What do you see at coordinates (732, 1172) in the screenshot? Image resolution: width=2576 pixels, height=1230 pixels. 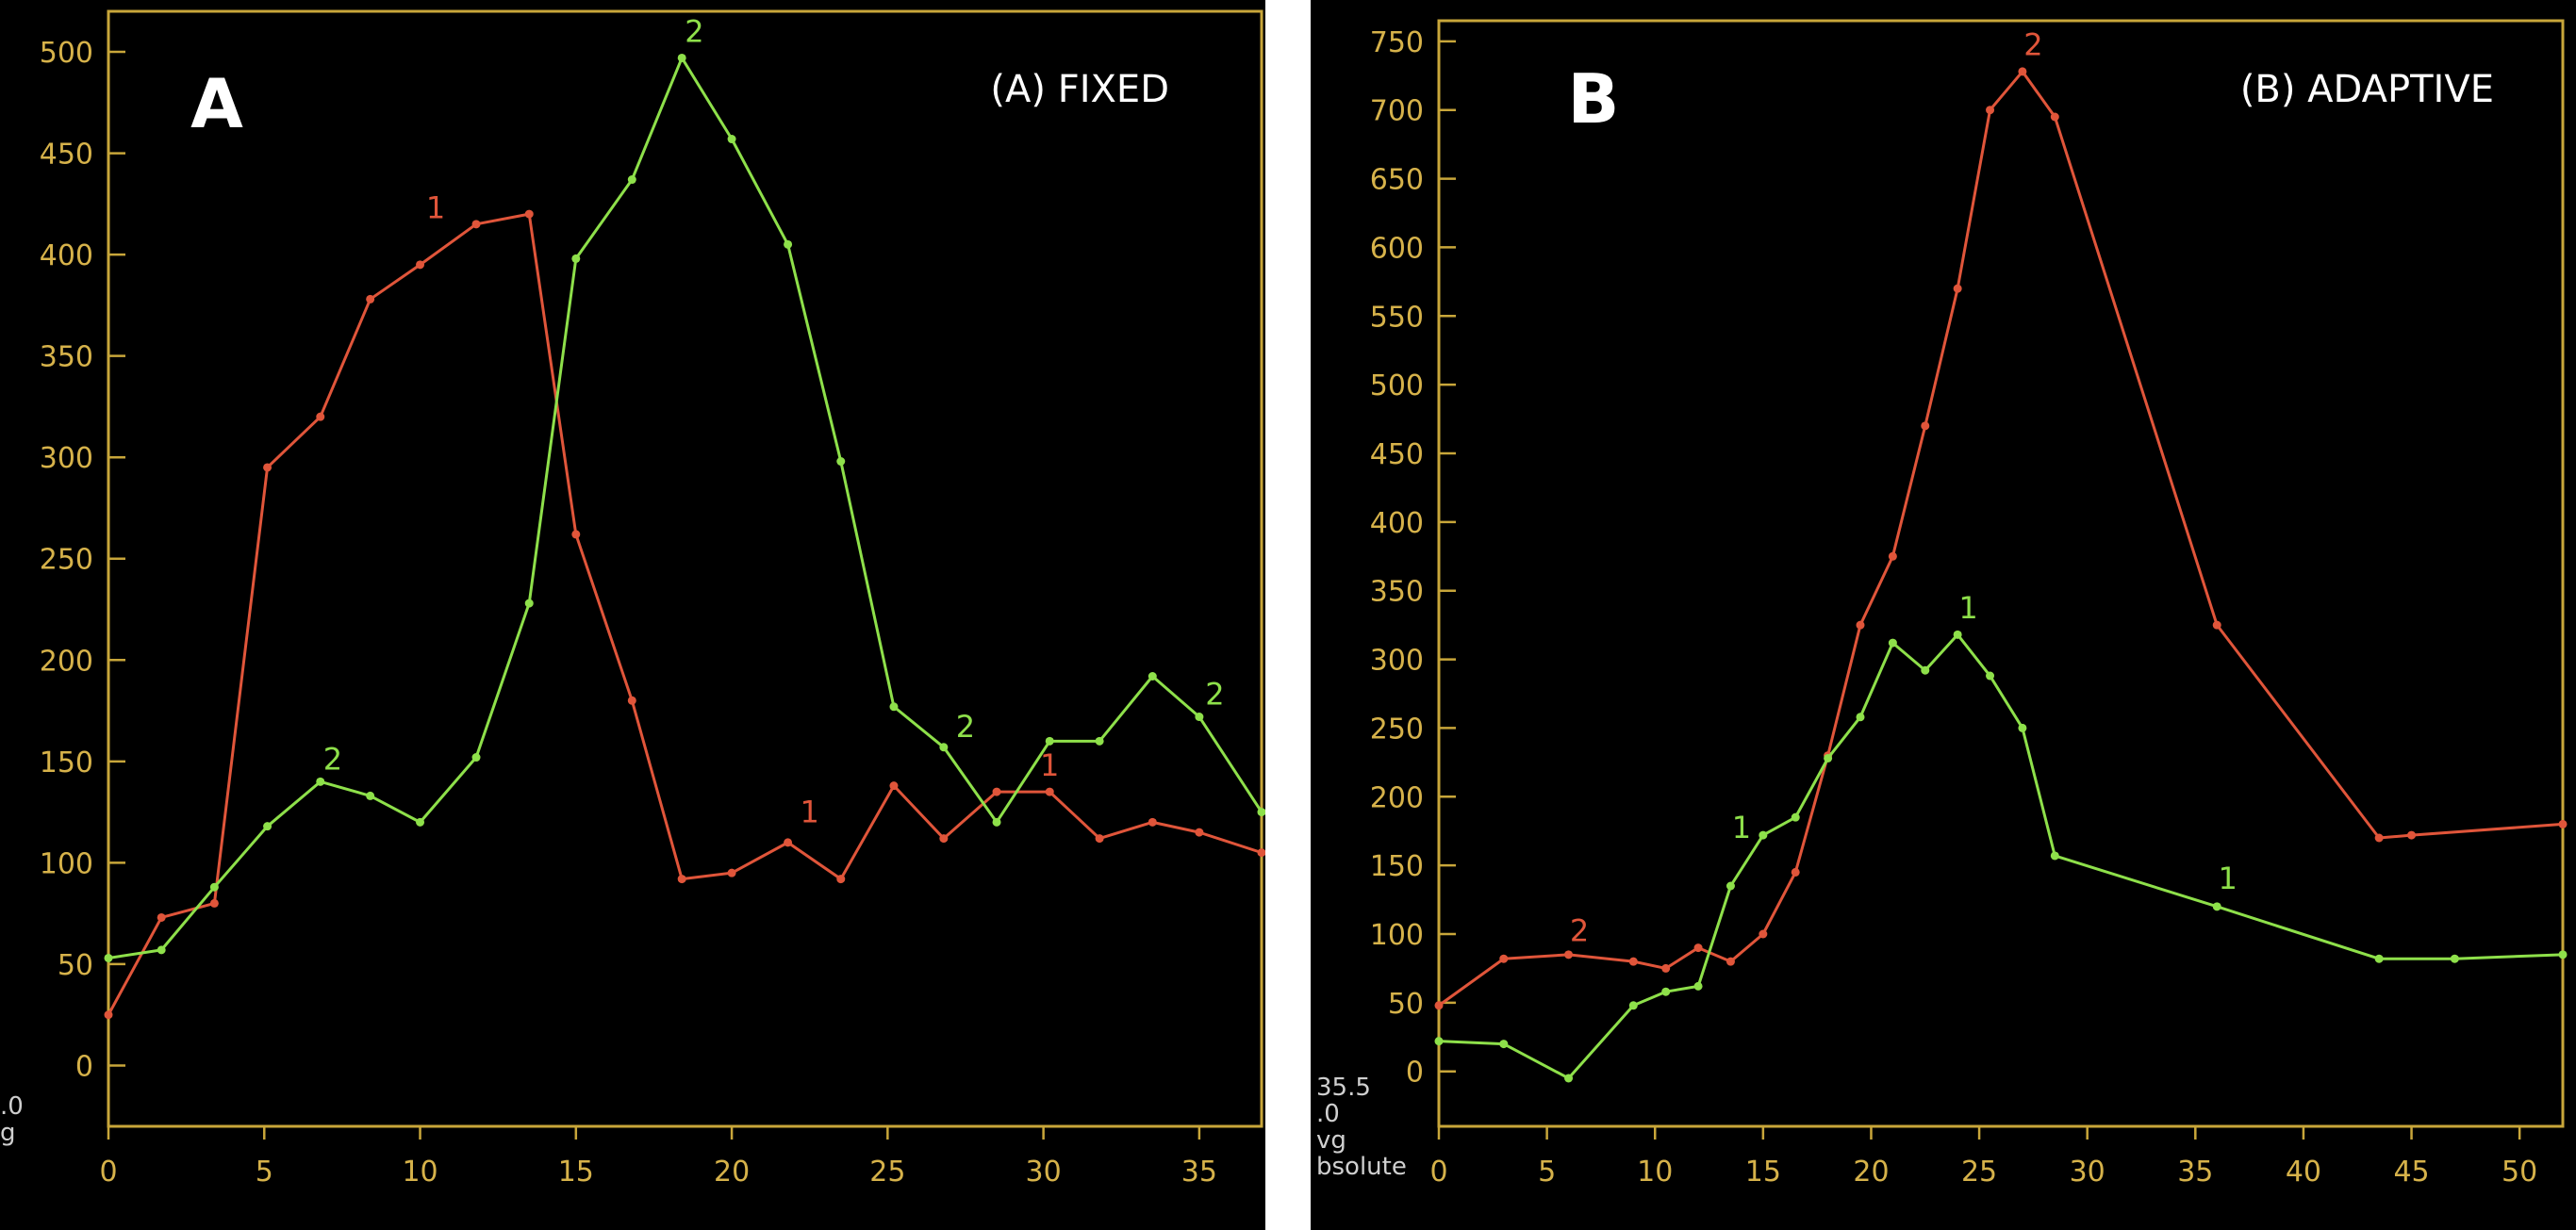 I see `x-tick-label: 20` at bounding box center [732, 1172].